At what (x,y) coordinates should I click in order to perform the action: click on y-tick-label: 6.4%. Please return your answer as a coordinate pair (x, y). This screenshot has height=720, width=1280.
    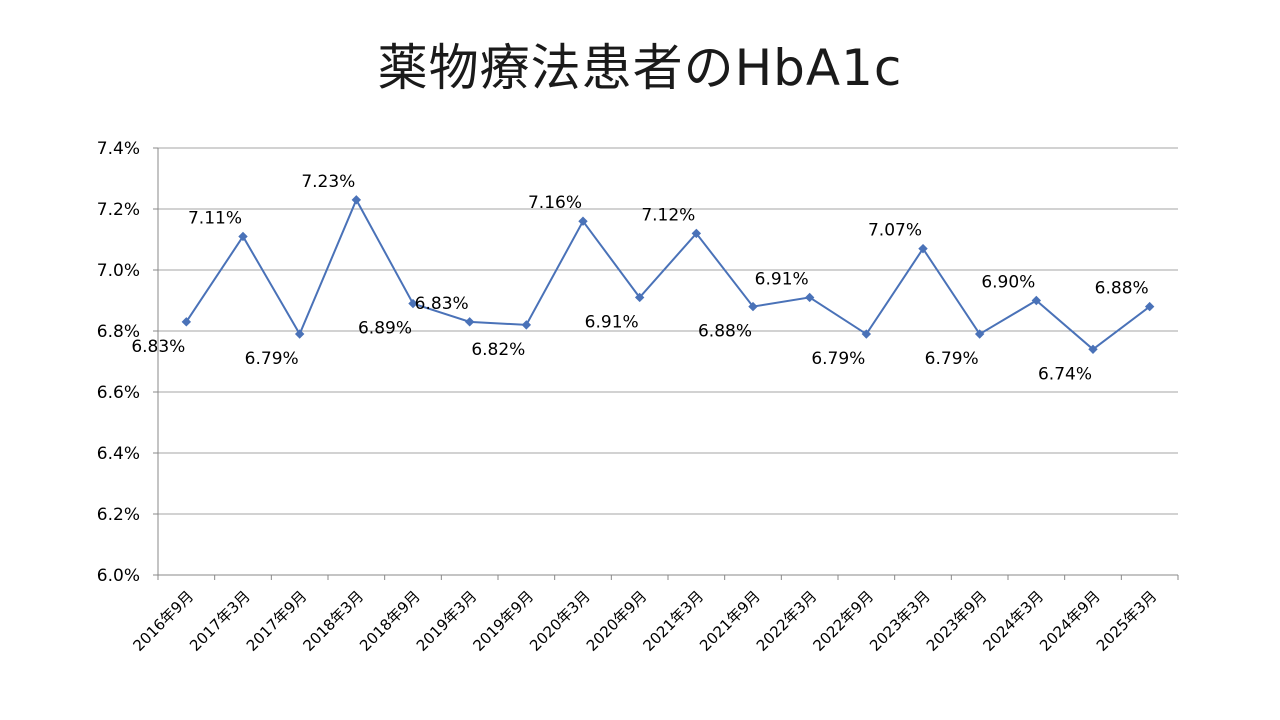
    Looking at the image, I should click on (118, 454).